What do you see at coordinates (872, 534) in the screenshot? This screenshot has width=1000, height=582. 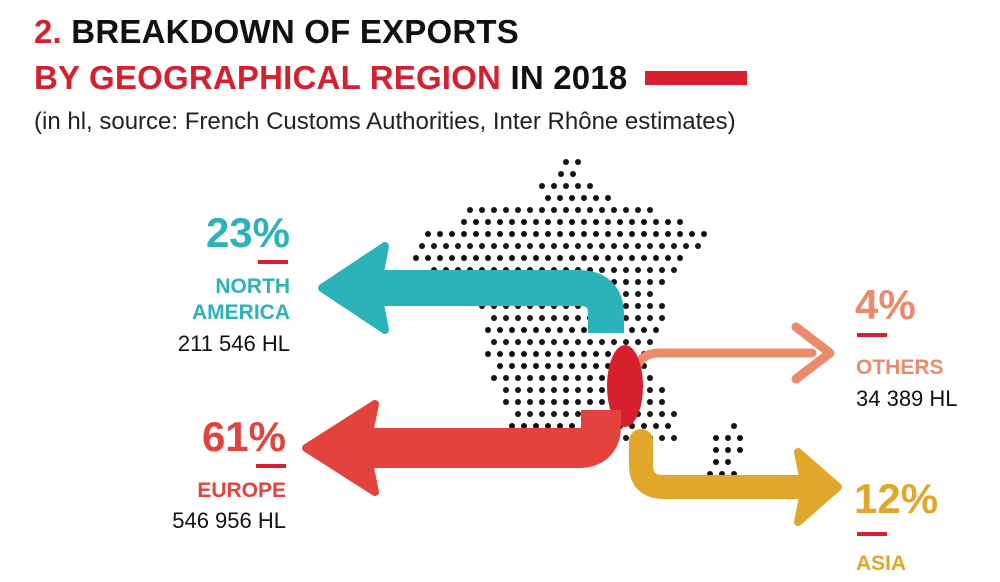 I see `asia-dash` at bounding box center [872, 534].